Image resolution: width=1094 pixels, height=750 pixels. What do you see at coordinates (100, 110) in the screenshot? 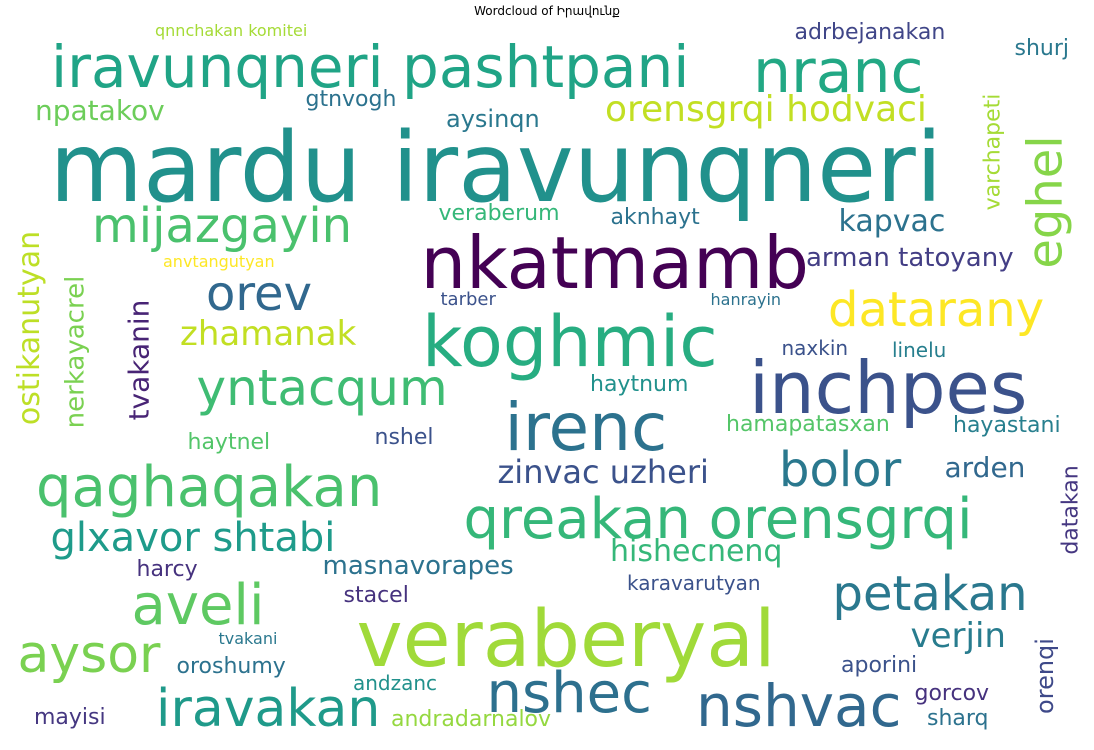
I see `cloud-word: npatakov` at bounding box center [100, 110].